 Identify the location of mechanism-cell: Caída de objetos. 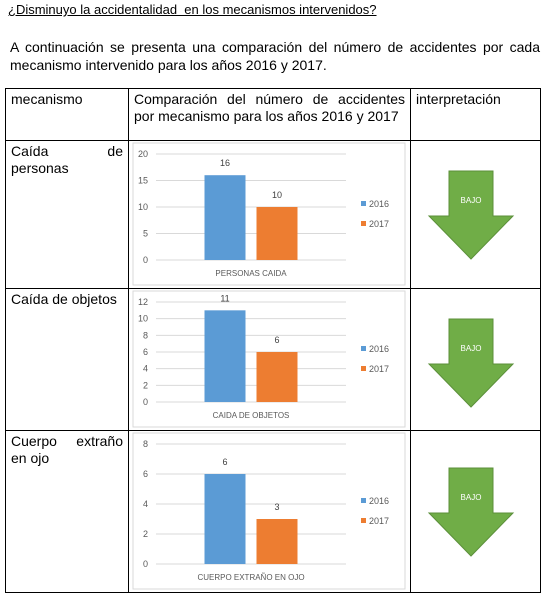
(67, 359).